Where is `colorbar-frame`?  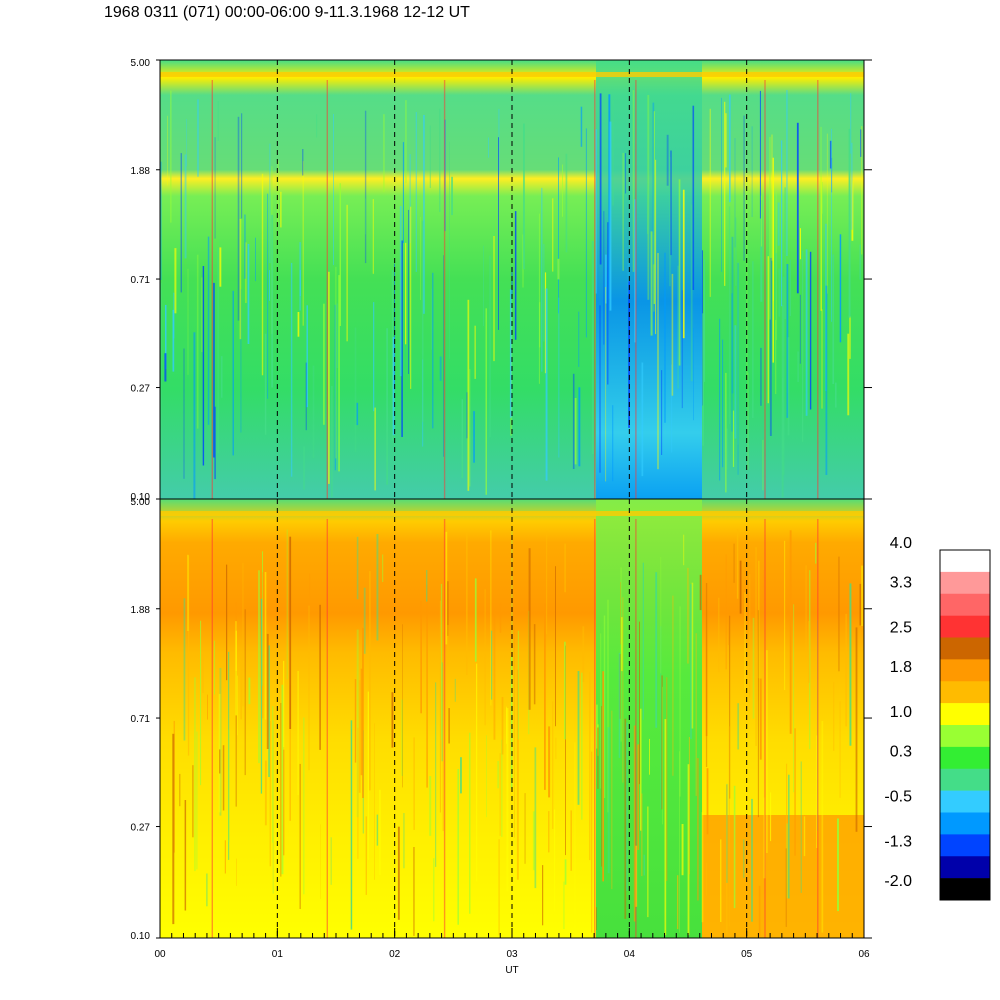
colorbar-frame is located at coordinates (965, 725).